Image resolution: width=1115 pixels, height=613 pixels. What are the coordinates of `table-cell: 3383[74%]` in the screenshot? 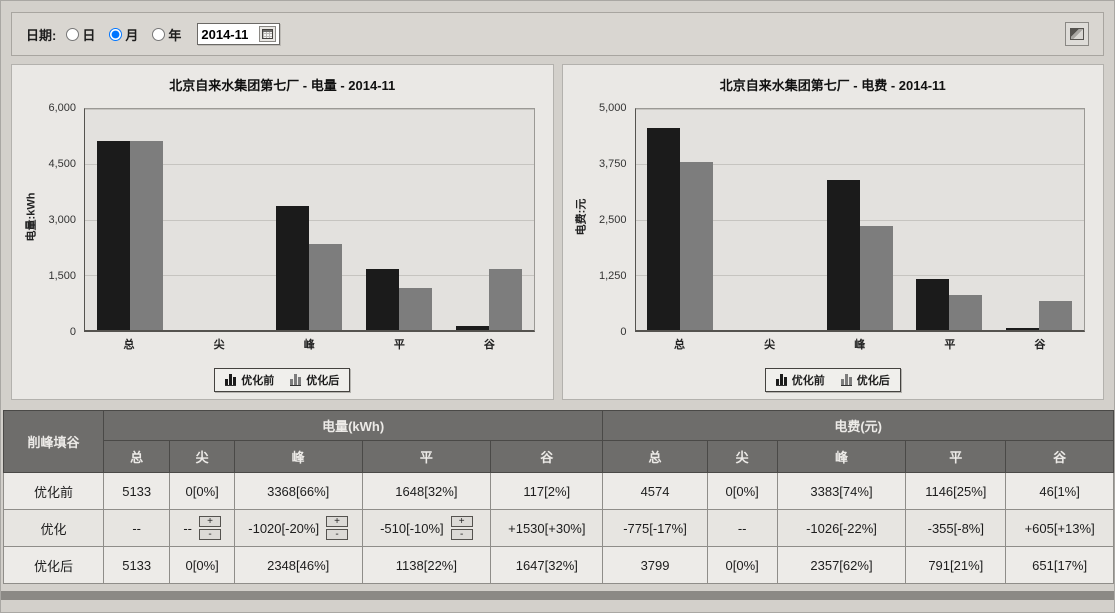 It's located at (841, 491).